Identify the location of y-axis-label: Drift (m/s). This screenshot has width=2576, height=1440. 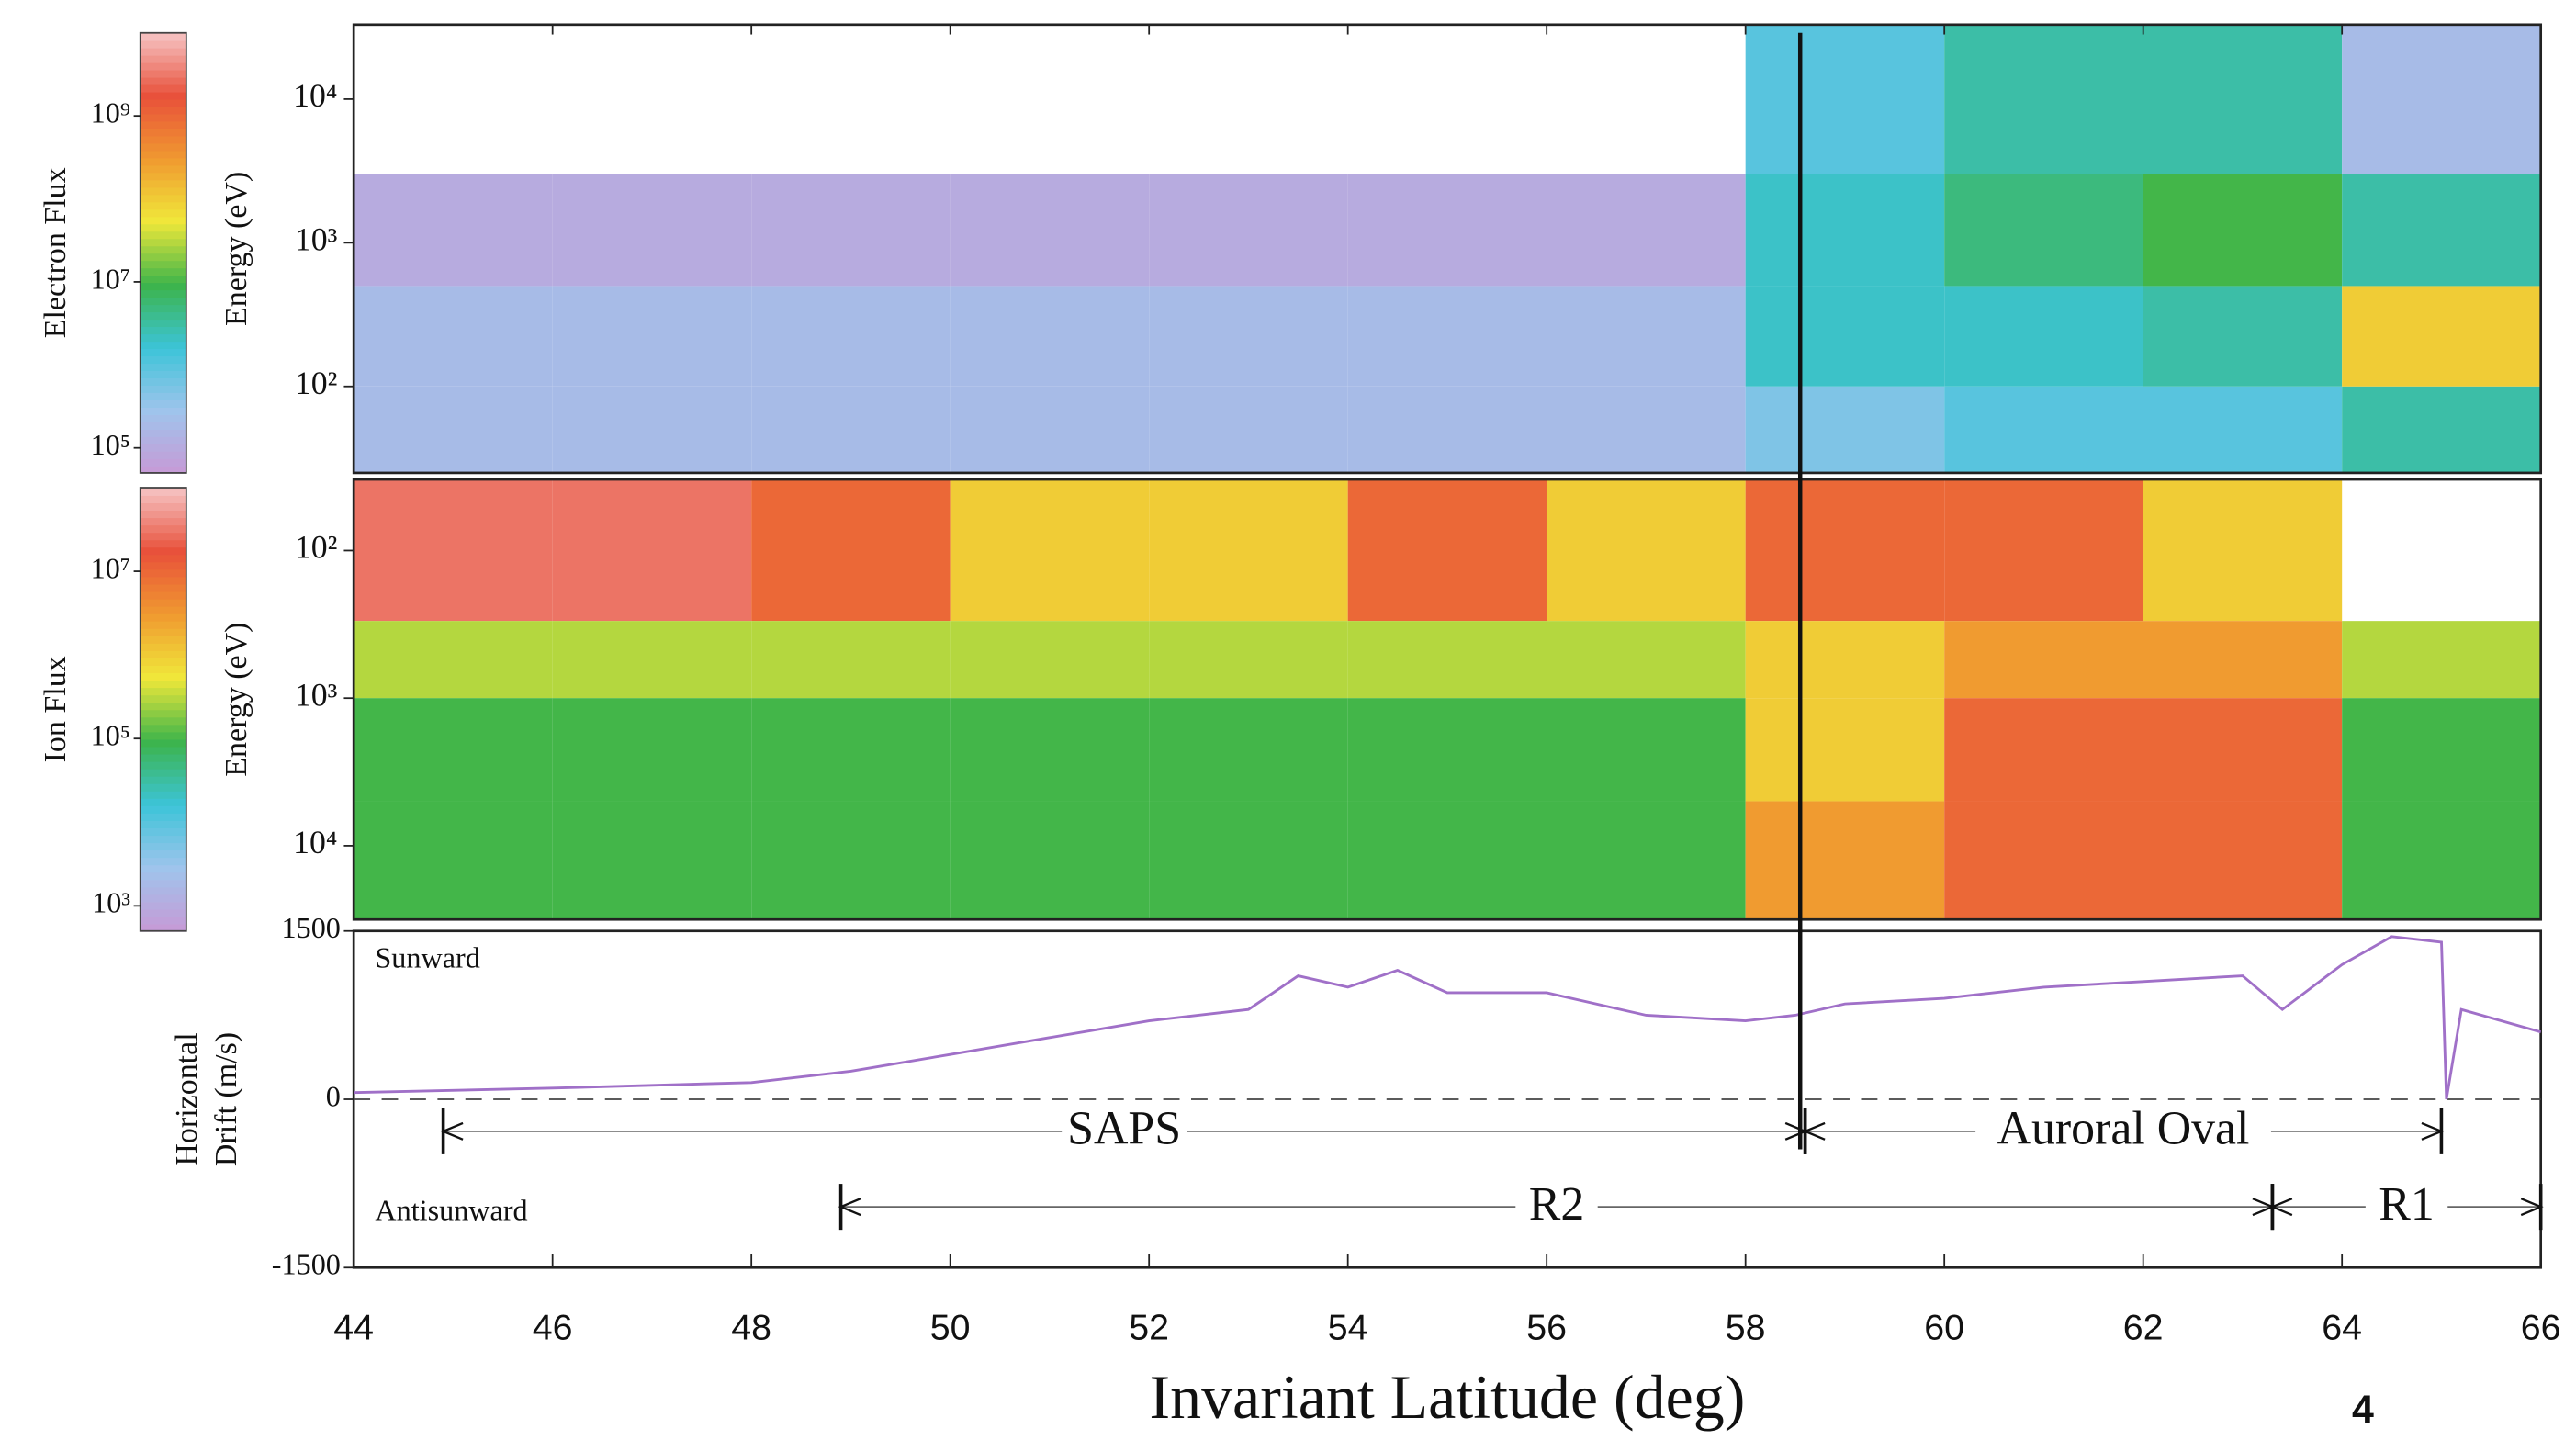
(226, 1099).